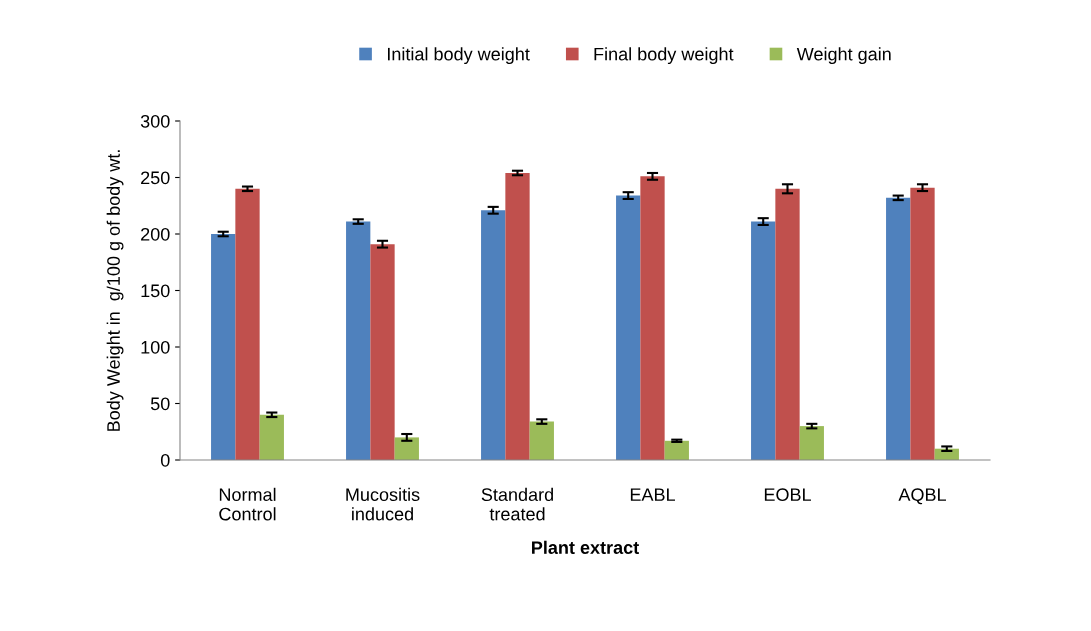  I want to click on y-tick-label: 200, so click(155, 234).